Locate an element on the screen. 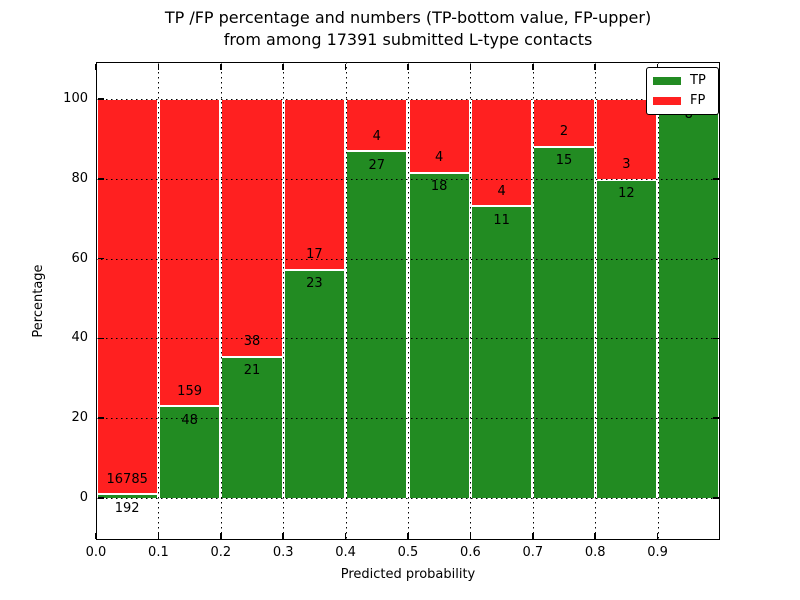 The height and width of the screenshot is (600, 800). x-tick-label: 0.6 is located at coordinates (470, 552).